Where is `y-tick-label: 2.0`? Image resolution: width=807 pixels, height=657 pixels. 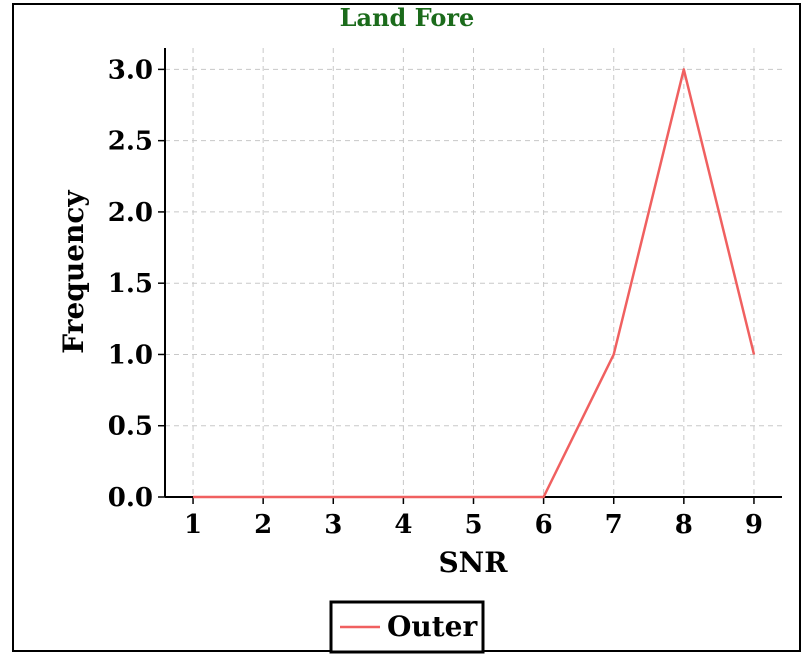 y-tick-label: 2.0 is located at coordinates (130, 213).